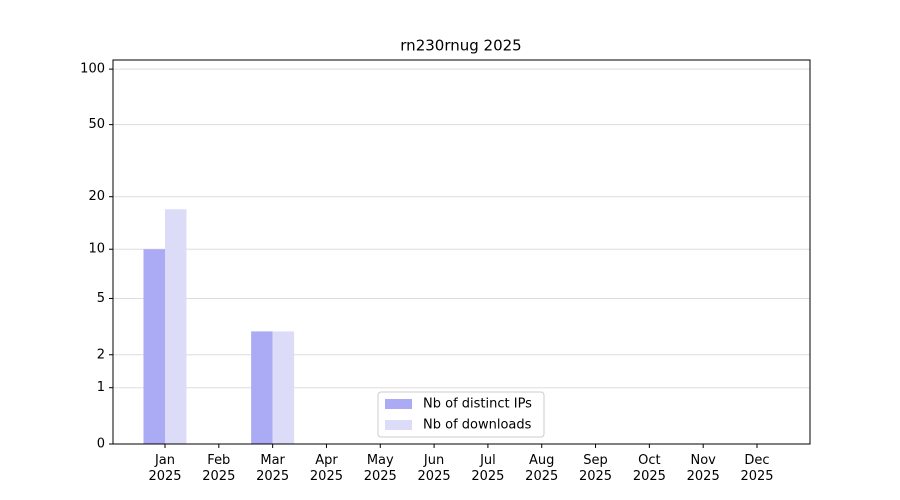 This screenshot has width=900, height=500. What do you see at coordinates (703, 468) in the screenshot?
I see `x-tick-label: Nov 2025` at bounding box center [703, 468].